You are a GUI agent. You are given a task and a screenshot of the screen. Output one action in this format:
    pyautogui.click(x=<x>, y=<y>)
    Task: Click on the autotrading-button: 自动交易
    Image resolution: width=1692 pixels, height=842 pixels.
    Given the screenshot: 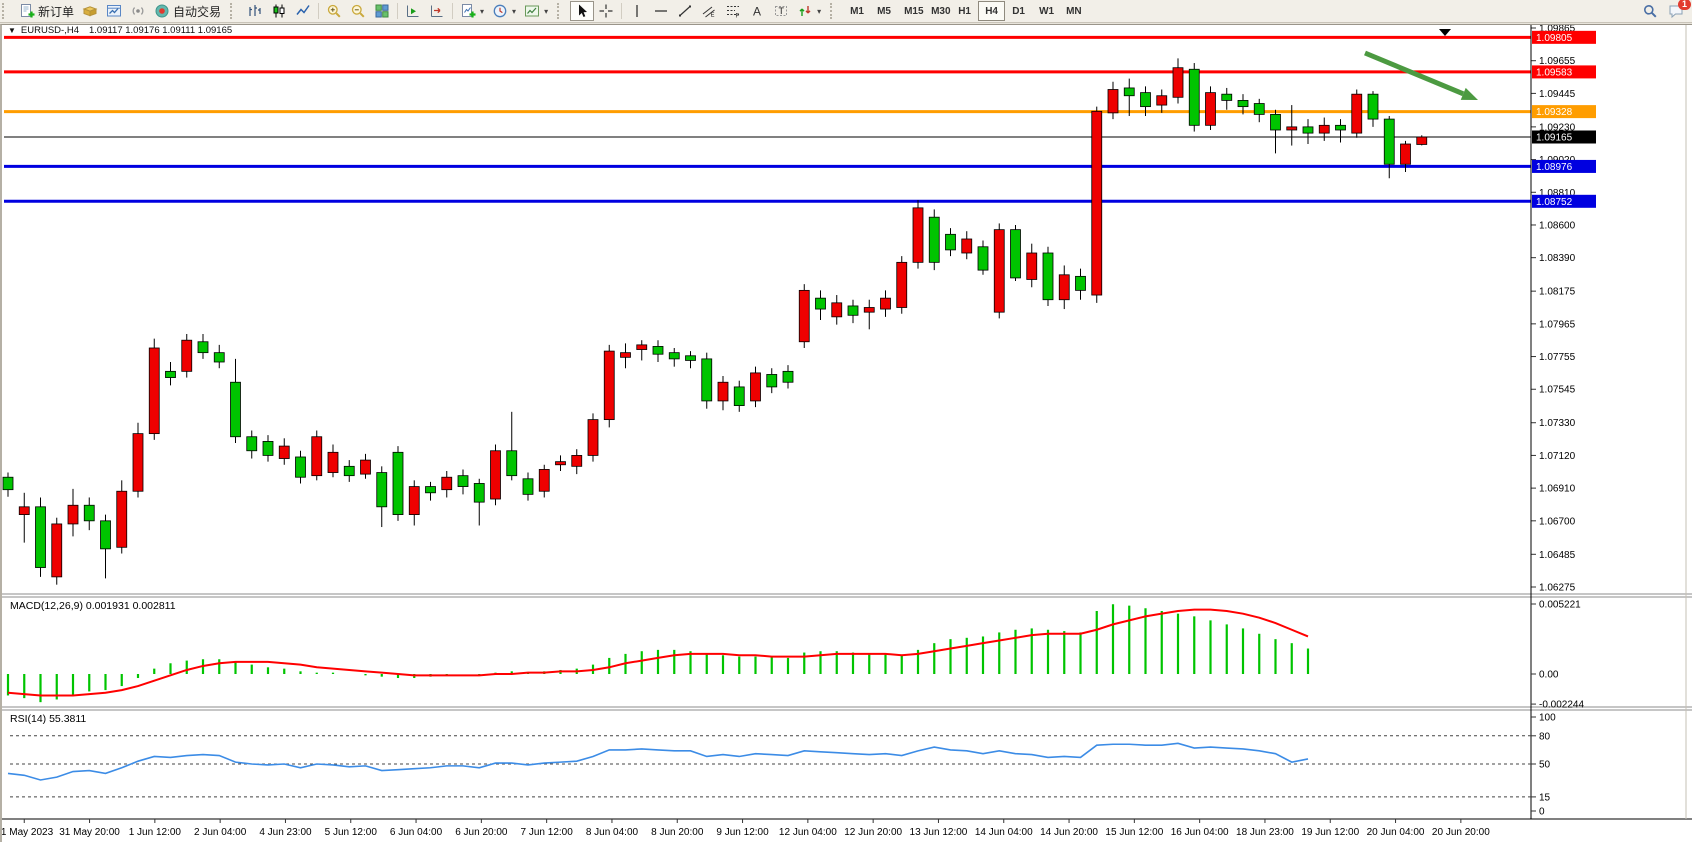 What is the action you would take?
    pyautogui.click(x=187, y=11)
    